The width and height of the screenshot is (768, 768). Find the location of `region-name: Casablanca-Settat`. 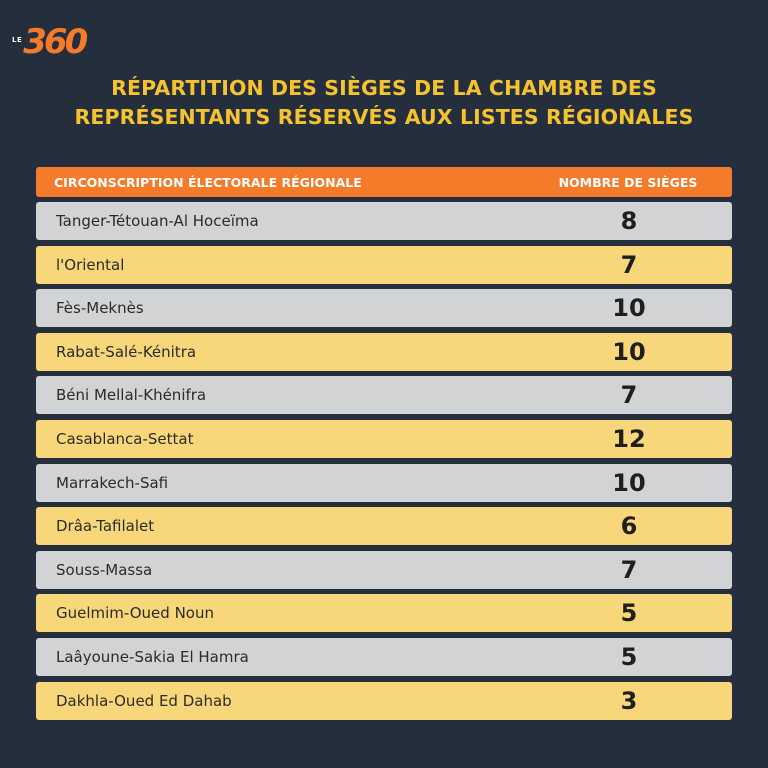

region-name: Casablanca-Settat is located at coordinates (125, 438).